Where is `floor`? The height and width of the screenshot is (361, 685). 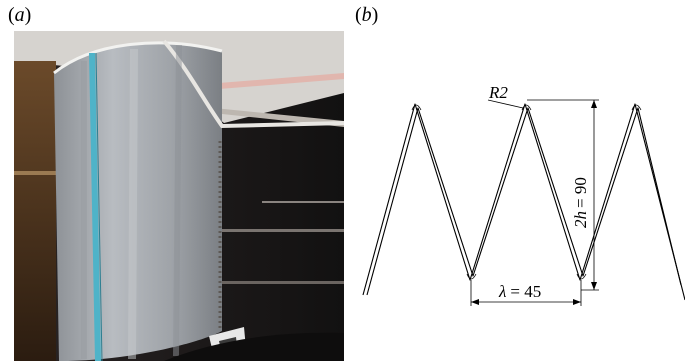
floor is located at coordinates (254, 346).